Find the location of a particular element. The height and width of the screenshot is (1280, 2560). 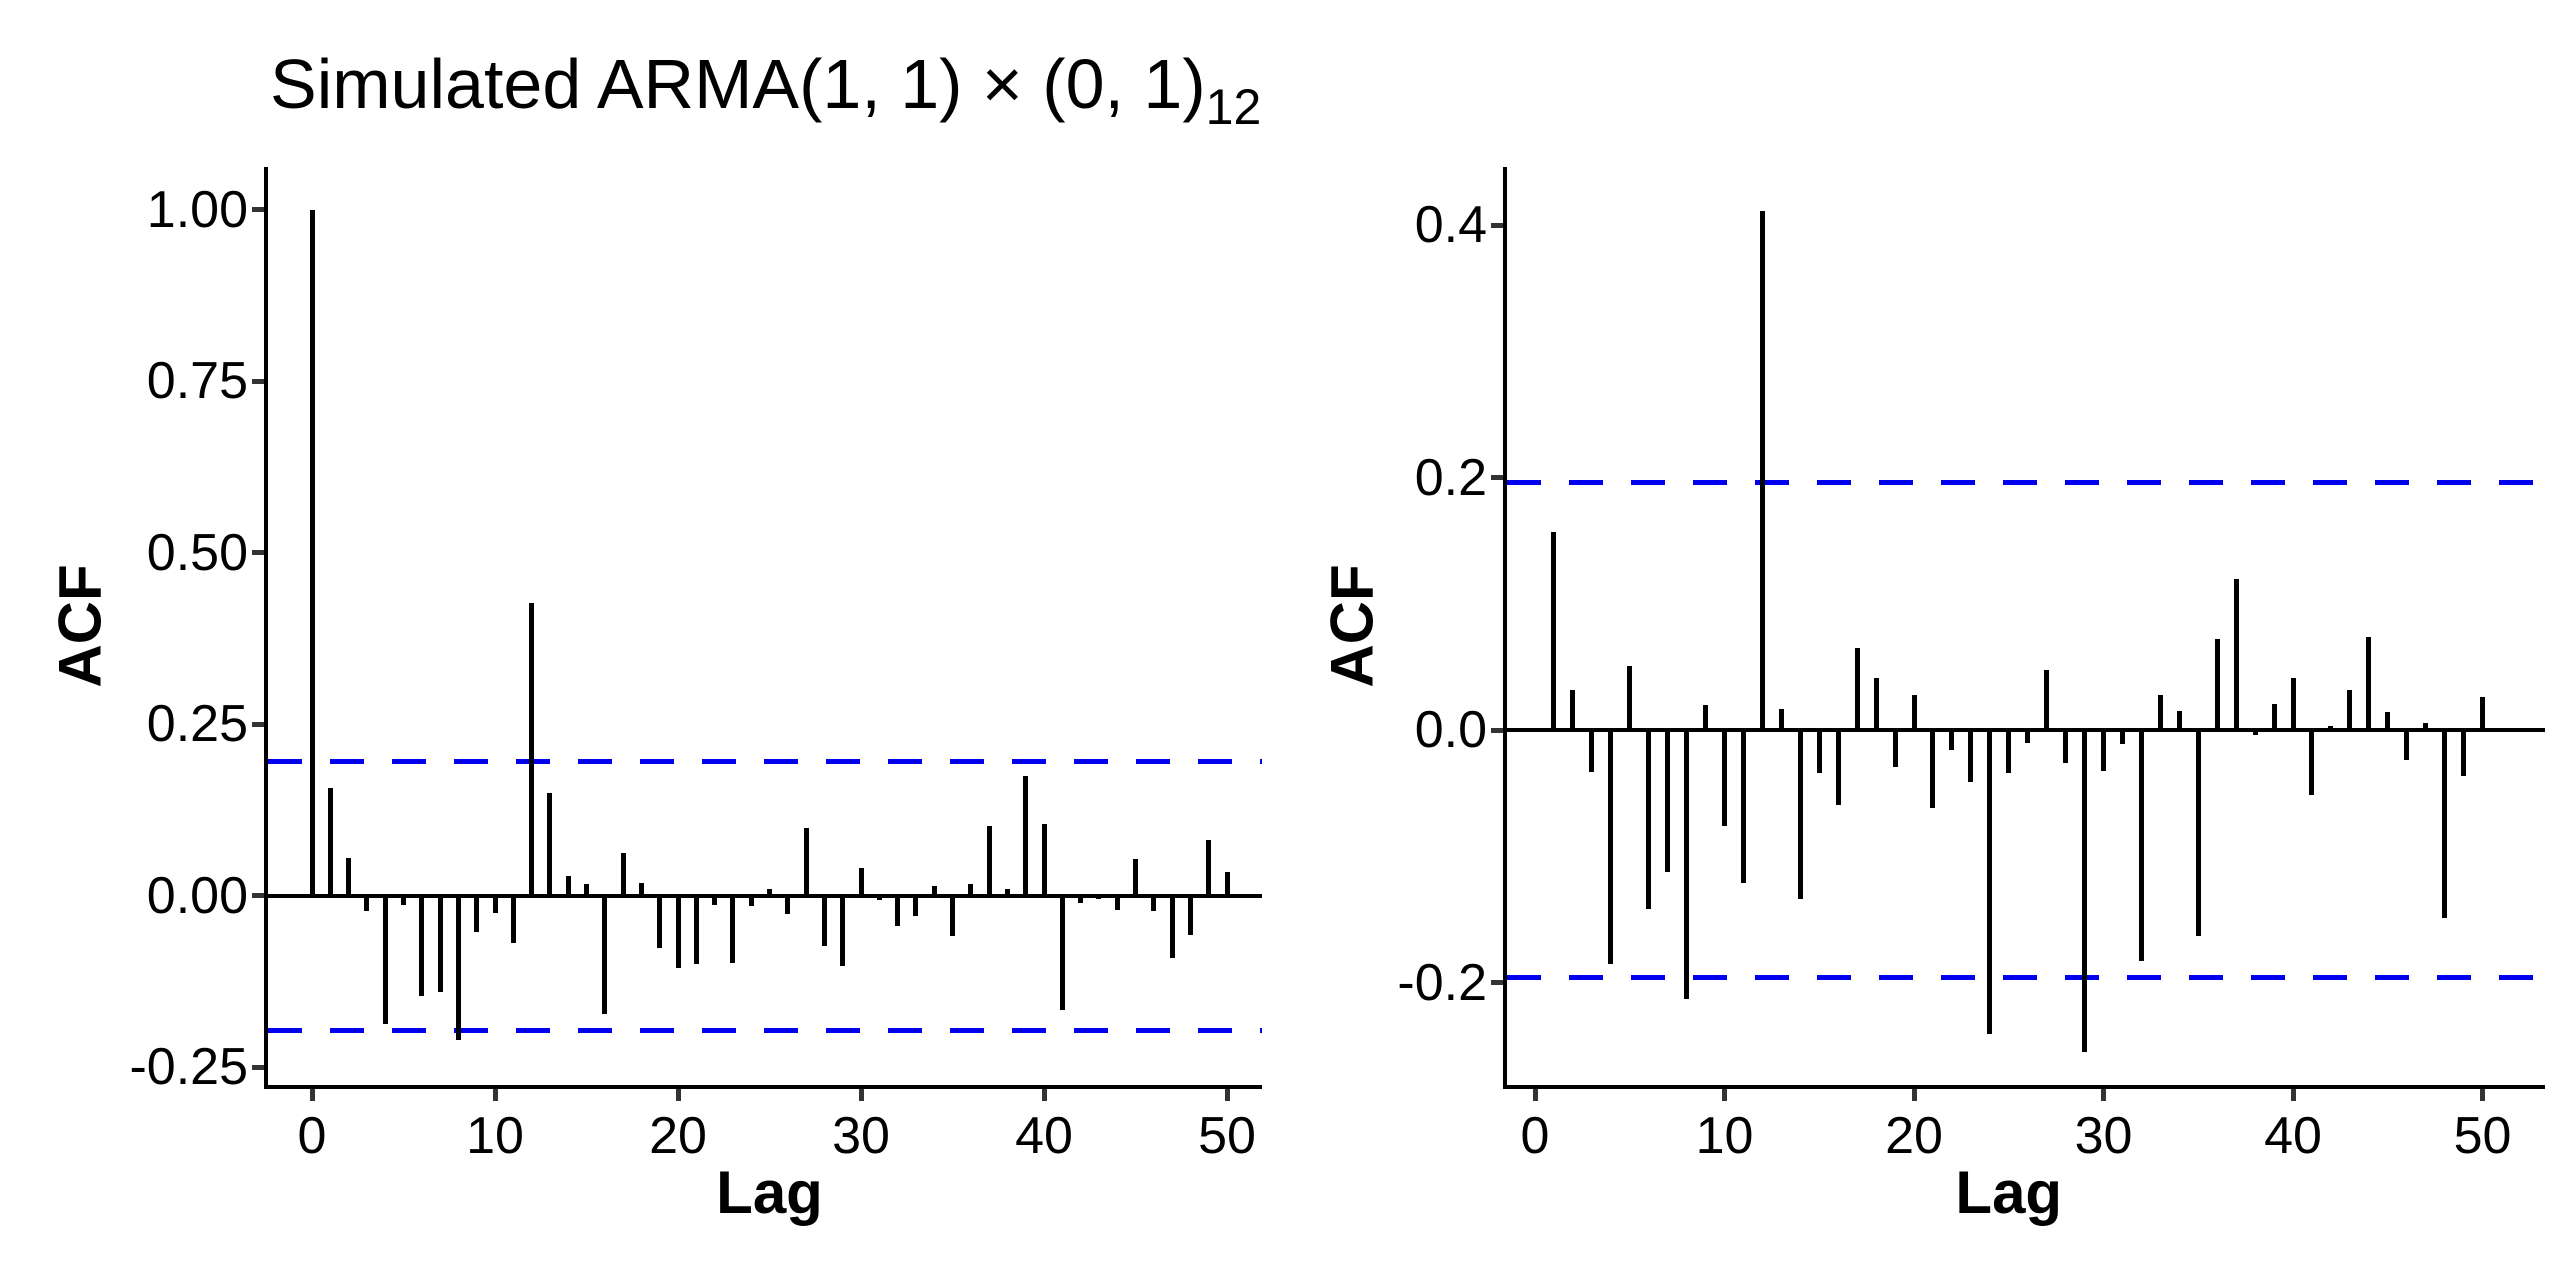

x-tick-label: 0 is located at coordinates (312, 1136).